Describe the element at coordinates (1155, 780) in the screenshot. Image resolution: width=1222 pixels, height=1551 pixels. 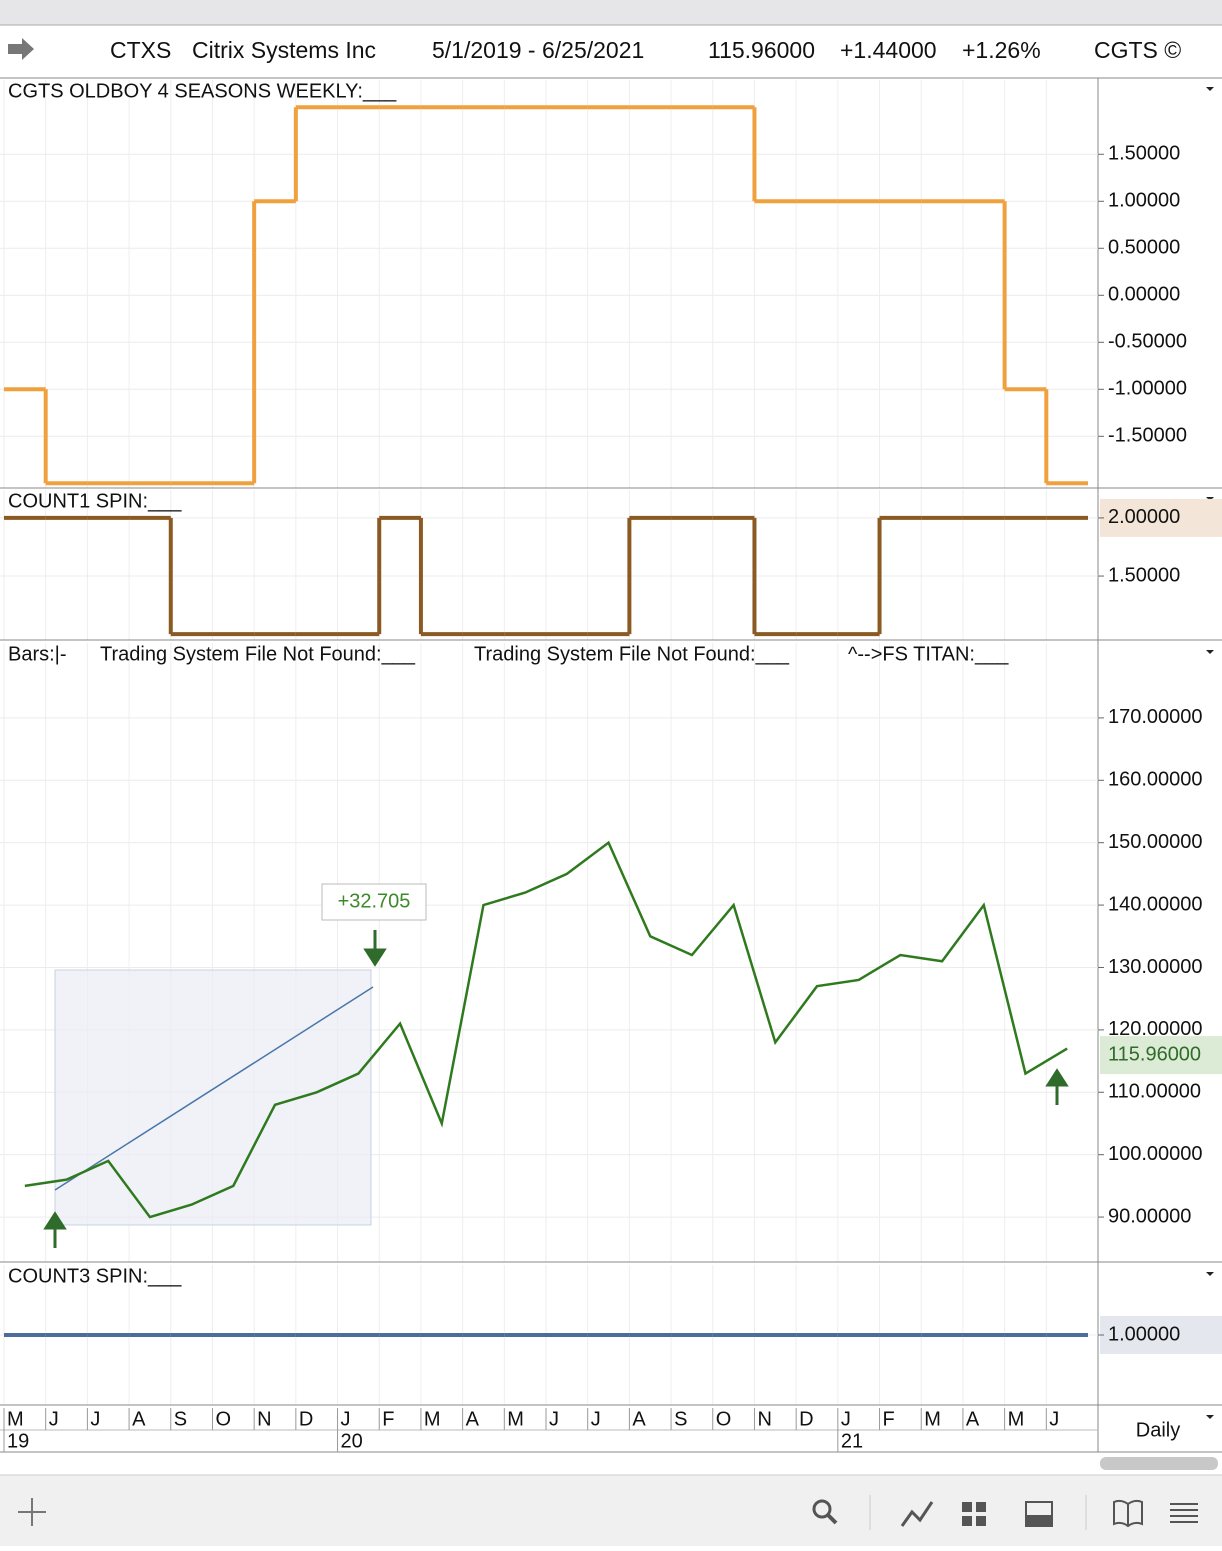
I see `y-tick-label: 160.00000` at that location.